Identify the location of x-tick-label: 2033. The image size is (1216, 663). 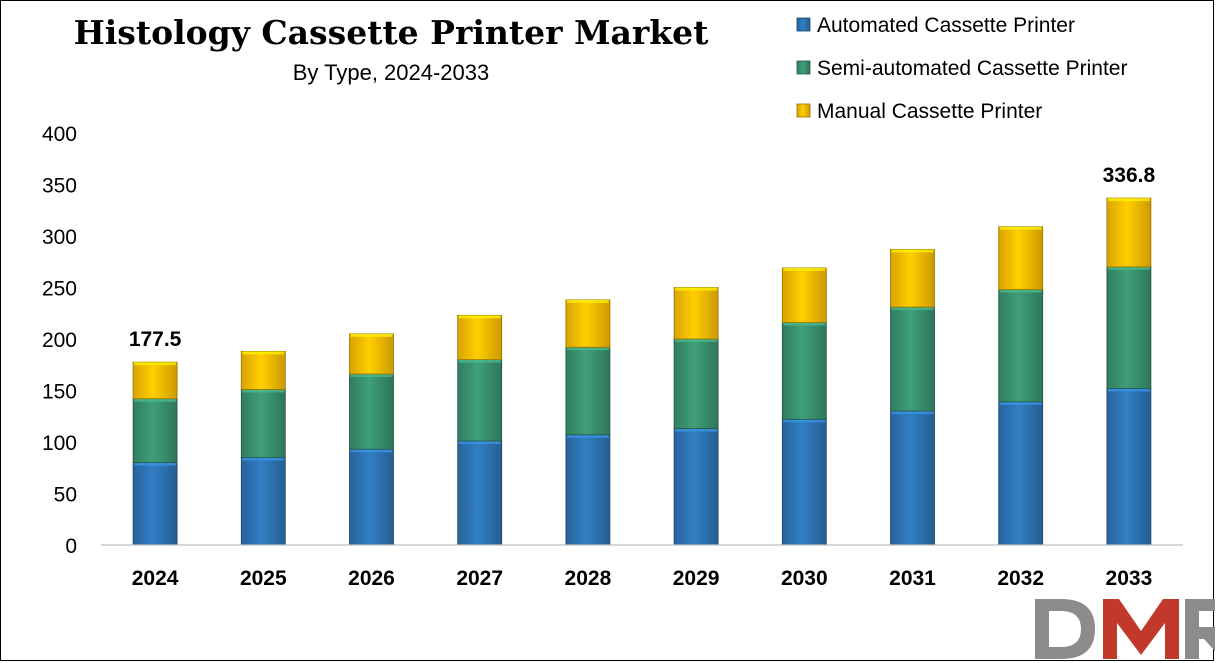
(1129, 578).